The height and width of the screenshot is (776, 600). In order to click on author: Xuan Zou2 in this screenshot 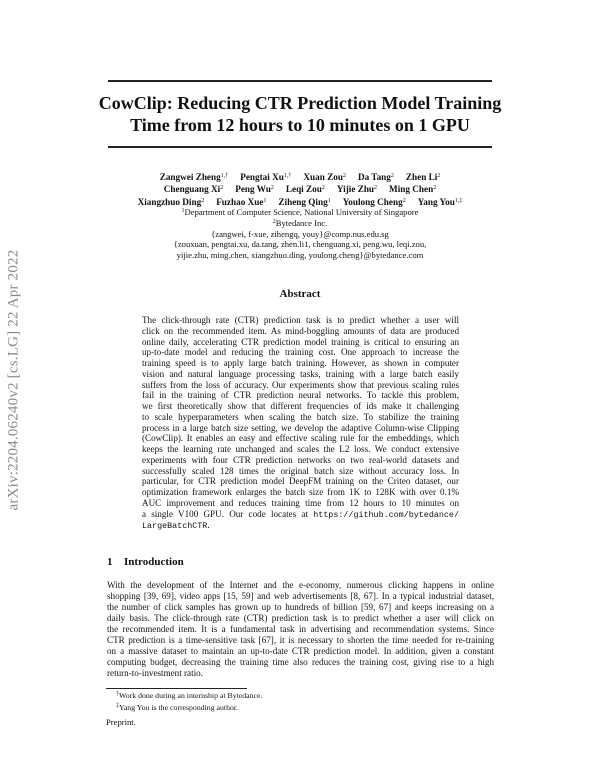, I will do `click(324, 177)`.